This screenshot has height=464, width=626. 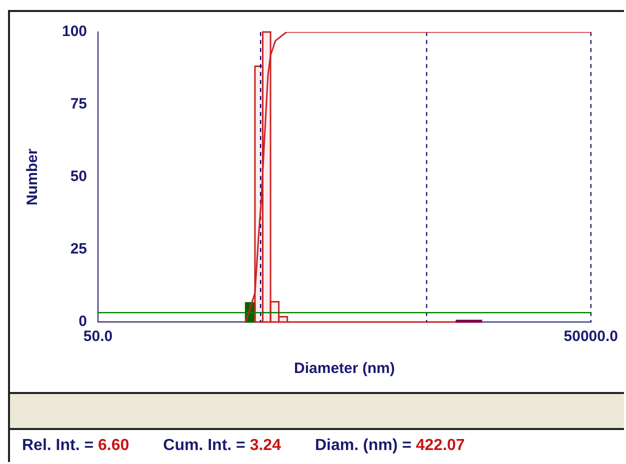 What do you see at coordinates (75, 31) in the screenshot?
I see `y-tick-label: 100` at bounding box center [75, 31].